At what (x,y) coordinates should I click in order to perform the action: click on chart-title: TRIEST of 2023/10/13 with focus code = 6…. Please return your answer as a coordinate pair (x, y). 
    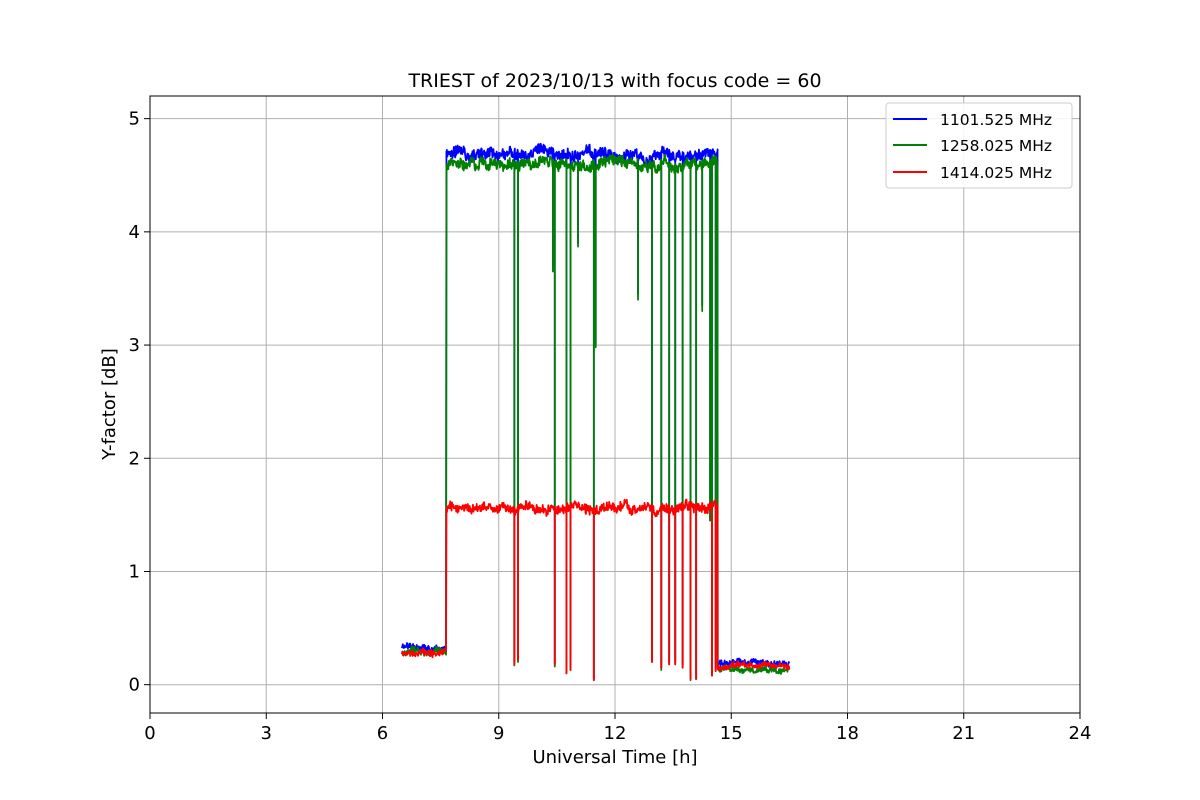
    Looking at the image, I should click on (614, 81).